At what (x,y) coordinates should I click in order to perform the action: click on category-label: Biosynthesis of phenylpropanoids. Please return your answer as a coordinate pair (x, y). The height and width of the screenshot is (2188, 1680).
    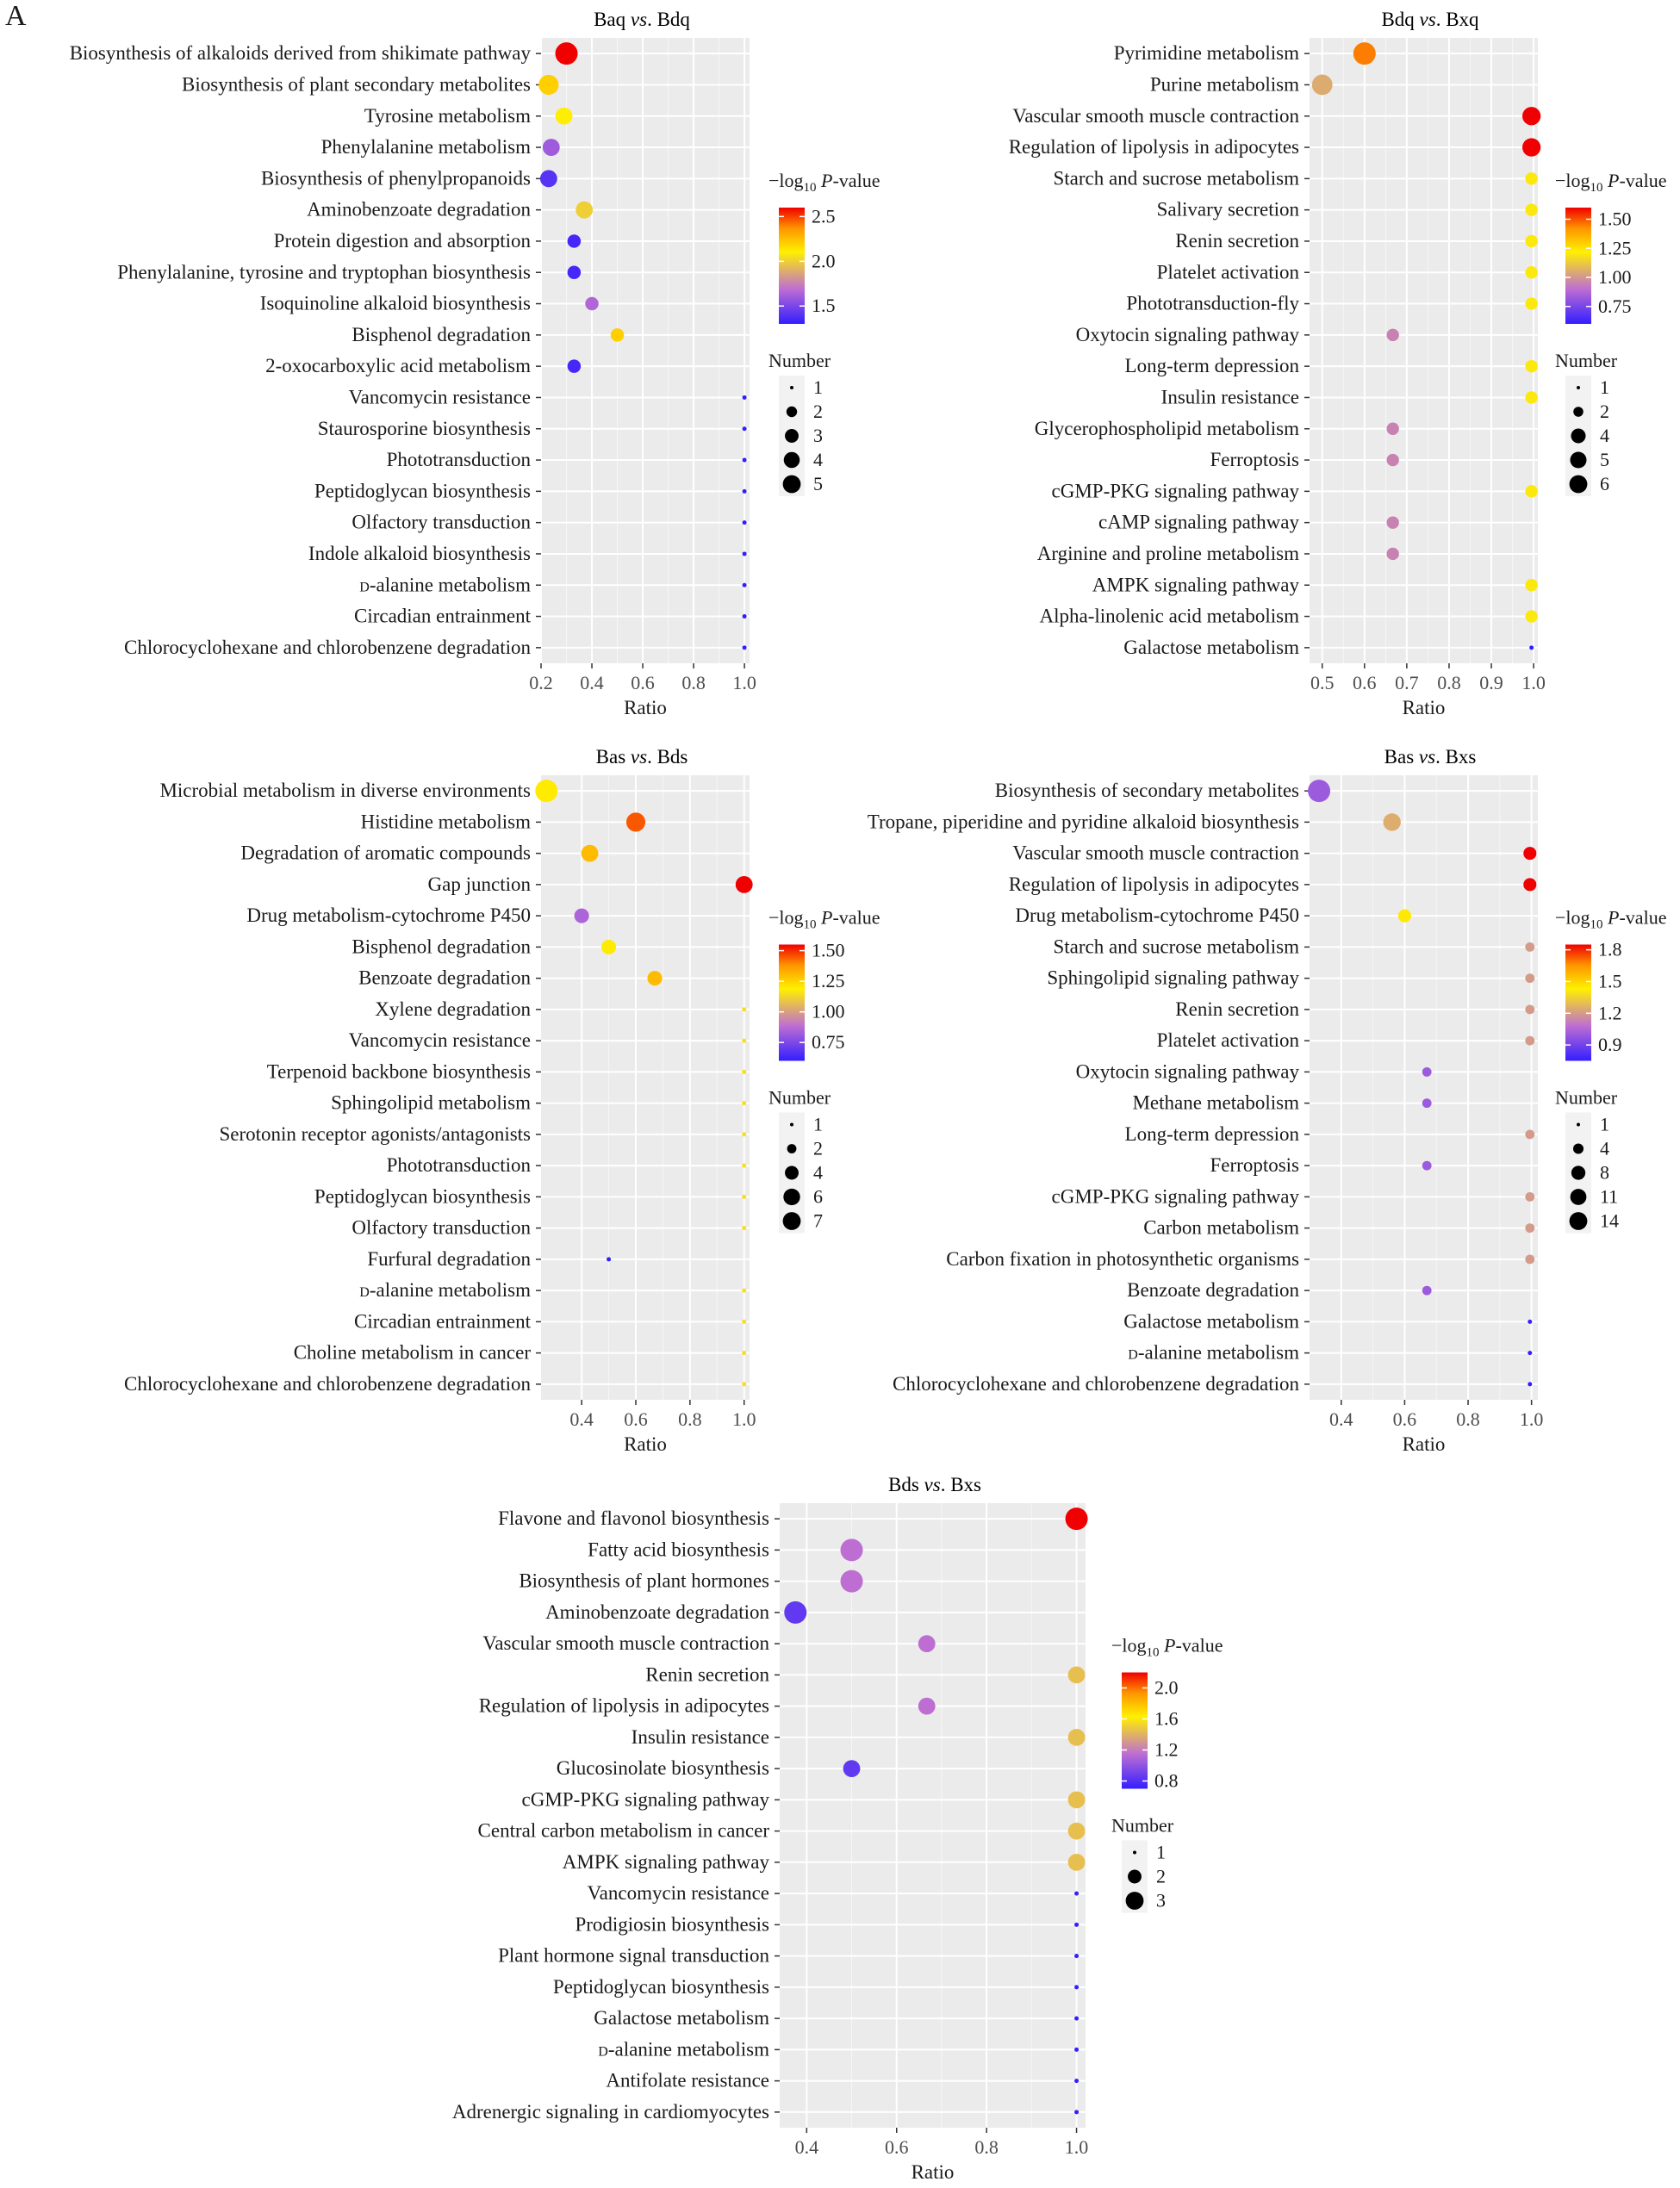
    Looking at the image, I should click on (396, 178).